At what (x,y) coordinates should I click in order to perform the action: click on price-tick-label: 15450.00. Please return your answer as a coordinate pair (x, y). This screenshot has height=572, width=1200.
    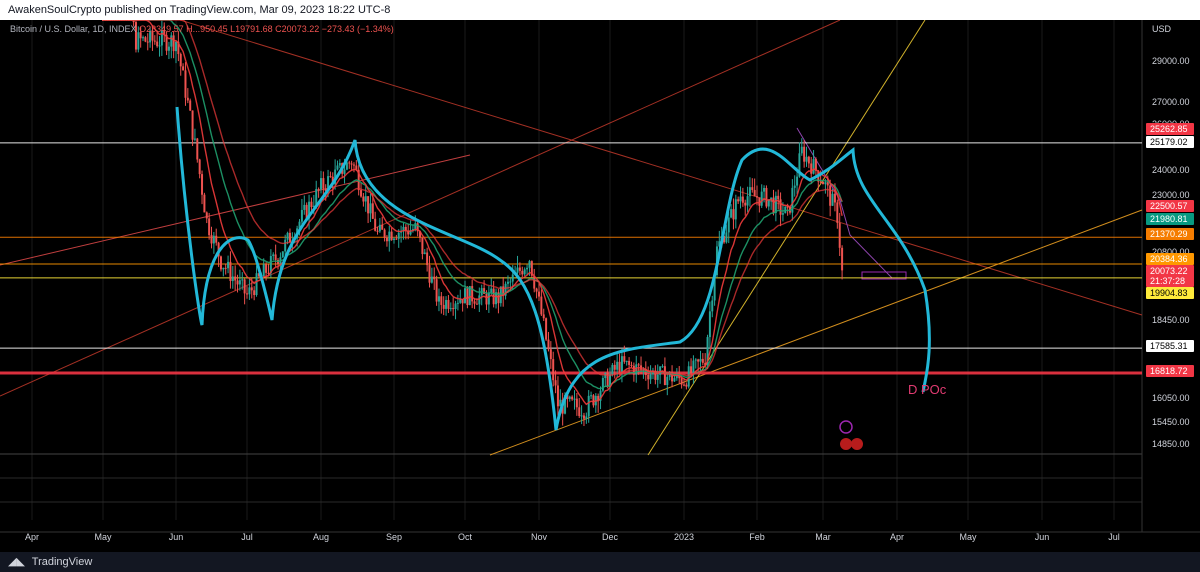
    Looking at the image, I should click on (1171, 422).